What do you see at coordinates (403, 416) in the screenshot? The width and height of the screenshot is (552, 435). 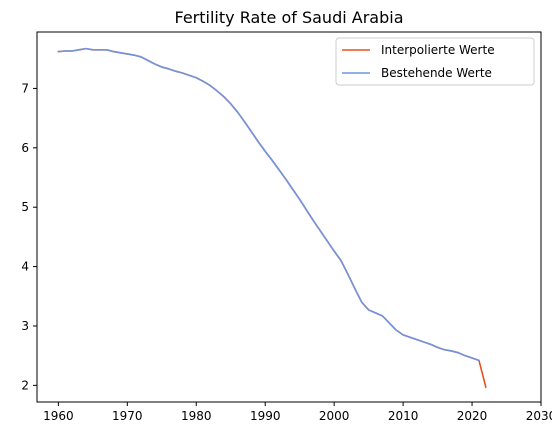 I see `x-tick-label: 2010` at bounding box center [403, 416].